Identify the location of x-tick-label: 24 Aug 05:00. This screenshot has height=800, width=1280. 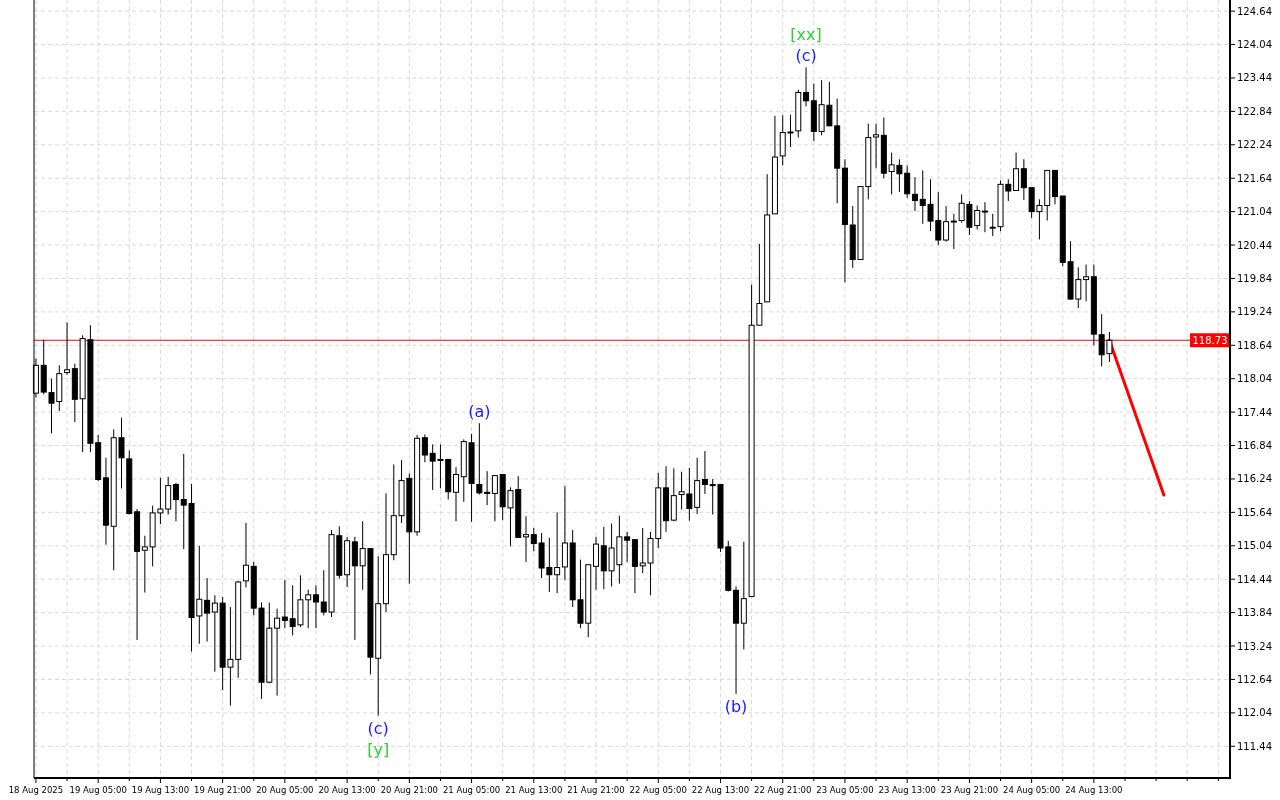
(1031, 790).